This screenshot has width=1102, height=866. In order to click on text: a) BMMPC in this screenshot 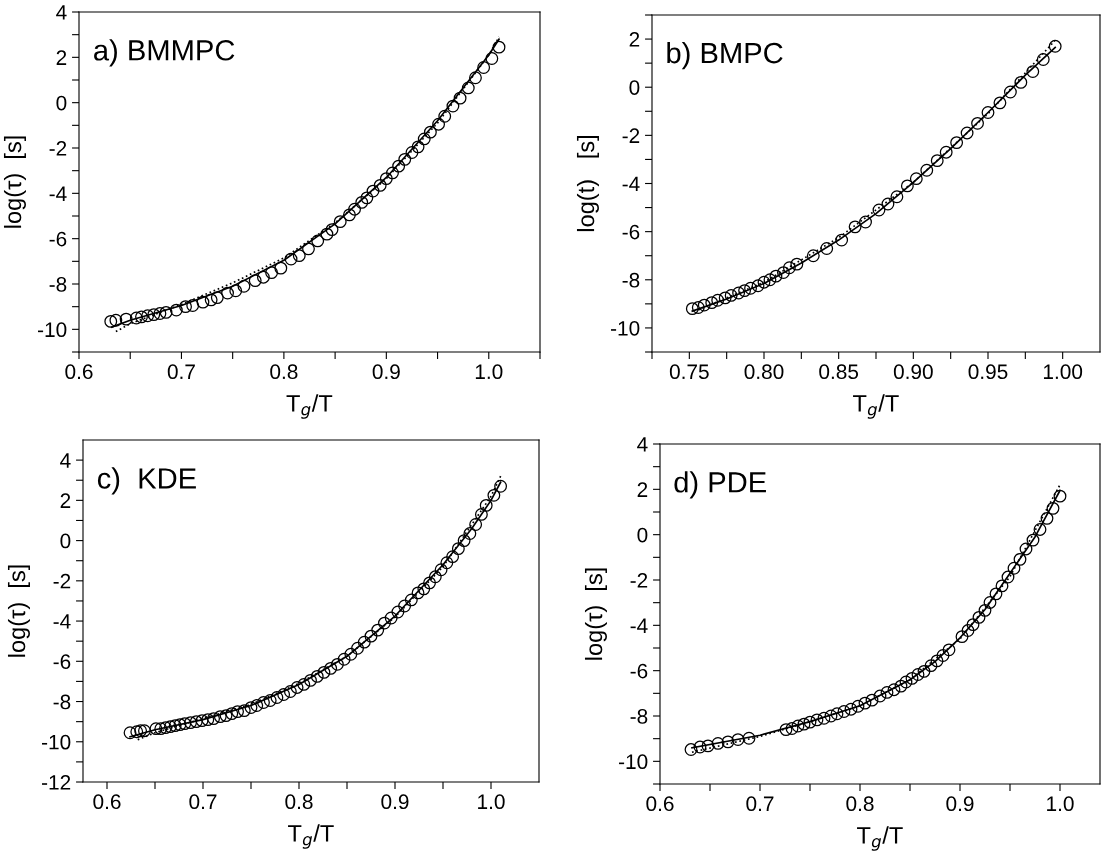, I will do `click(164, 53)`.